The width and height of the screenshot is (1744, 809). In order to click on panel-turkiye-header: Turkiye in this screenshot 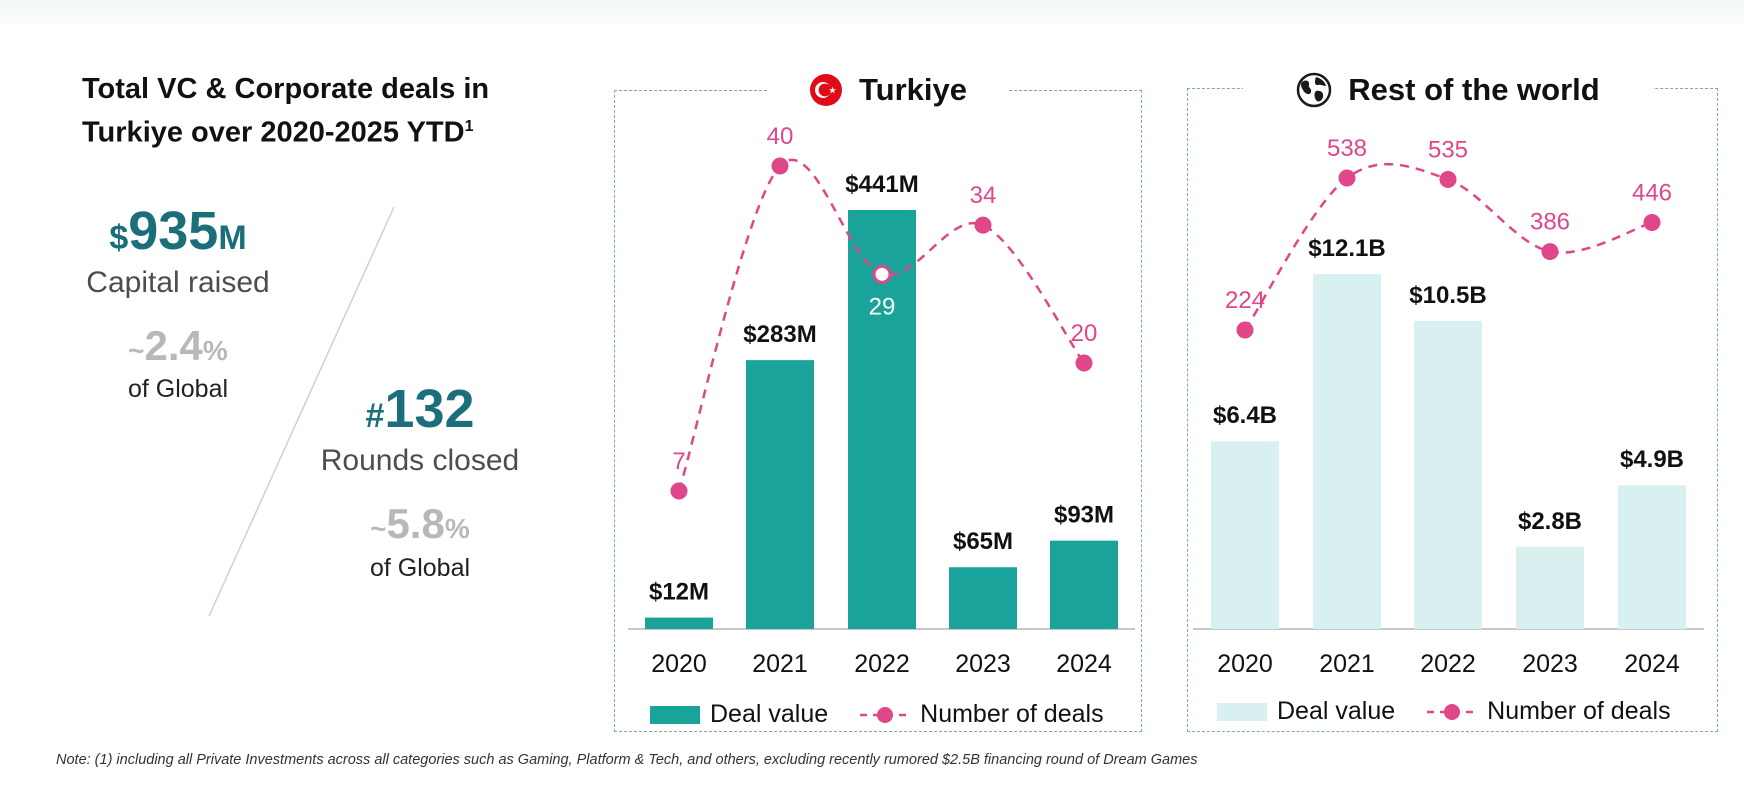, I will do `click(888, 90)`.